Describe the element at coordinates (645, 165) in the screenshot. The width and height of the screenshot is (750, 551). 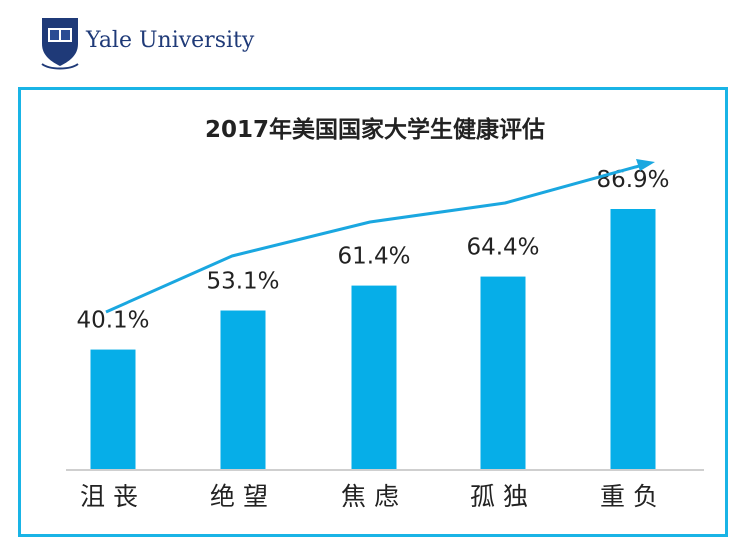
I see `trend-arrow-icon` at that location.